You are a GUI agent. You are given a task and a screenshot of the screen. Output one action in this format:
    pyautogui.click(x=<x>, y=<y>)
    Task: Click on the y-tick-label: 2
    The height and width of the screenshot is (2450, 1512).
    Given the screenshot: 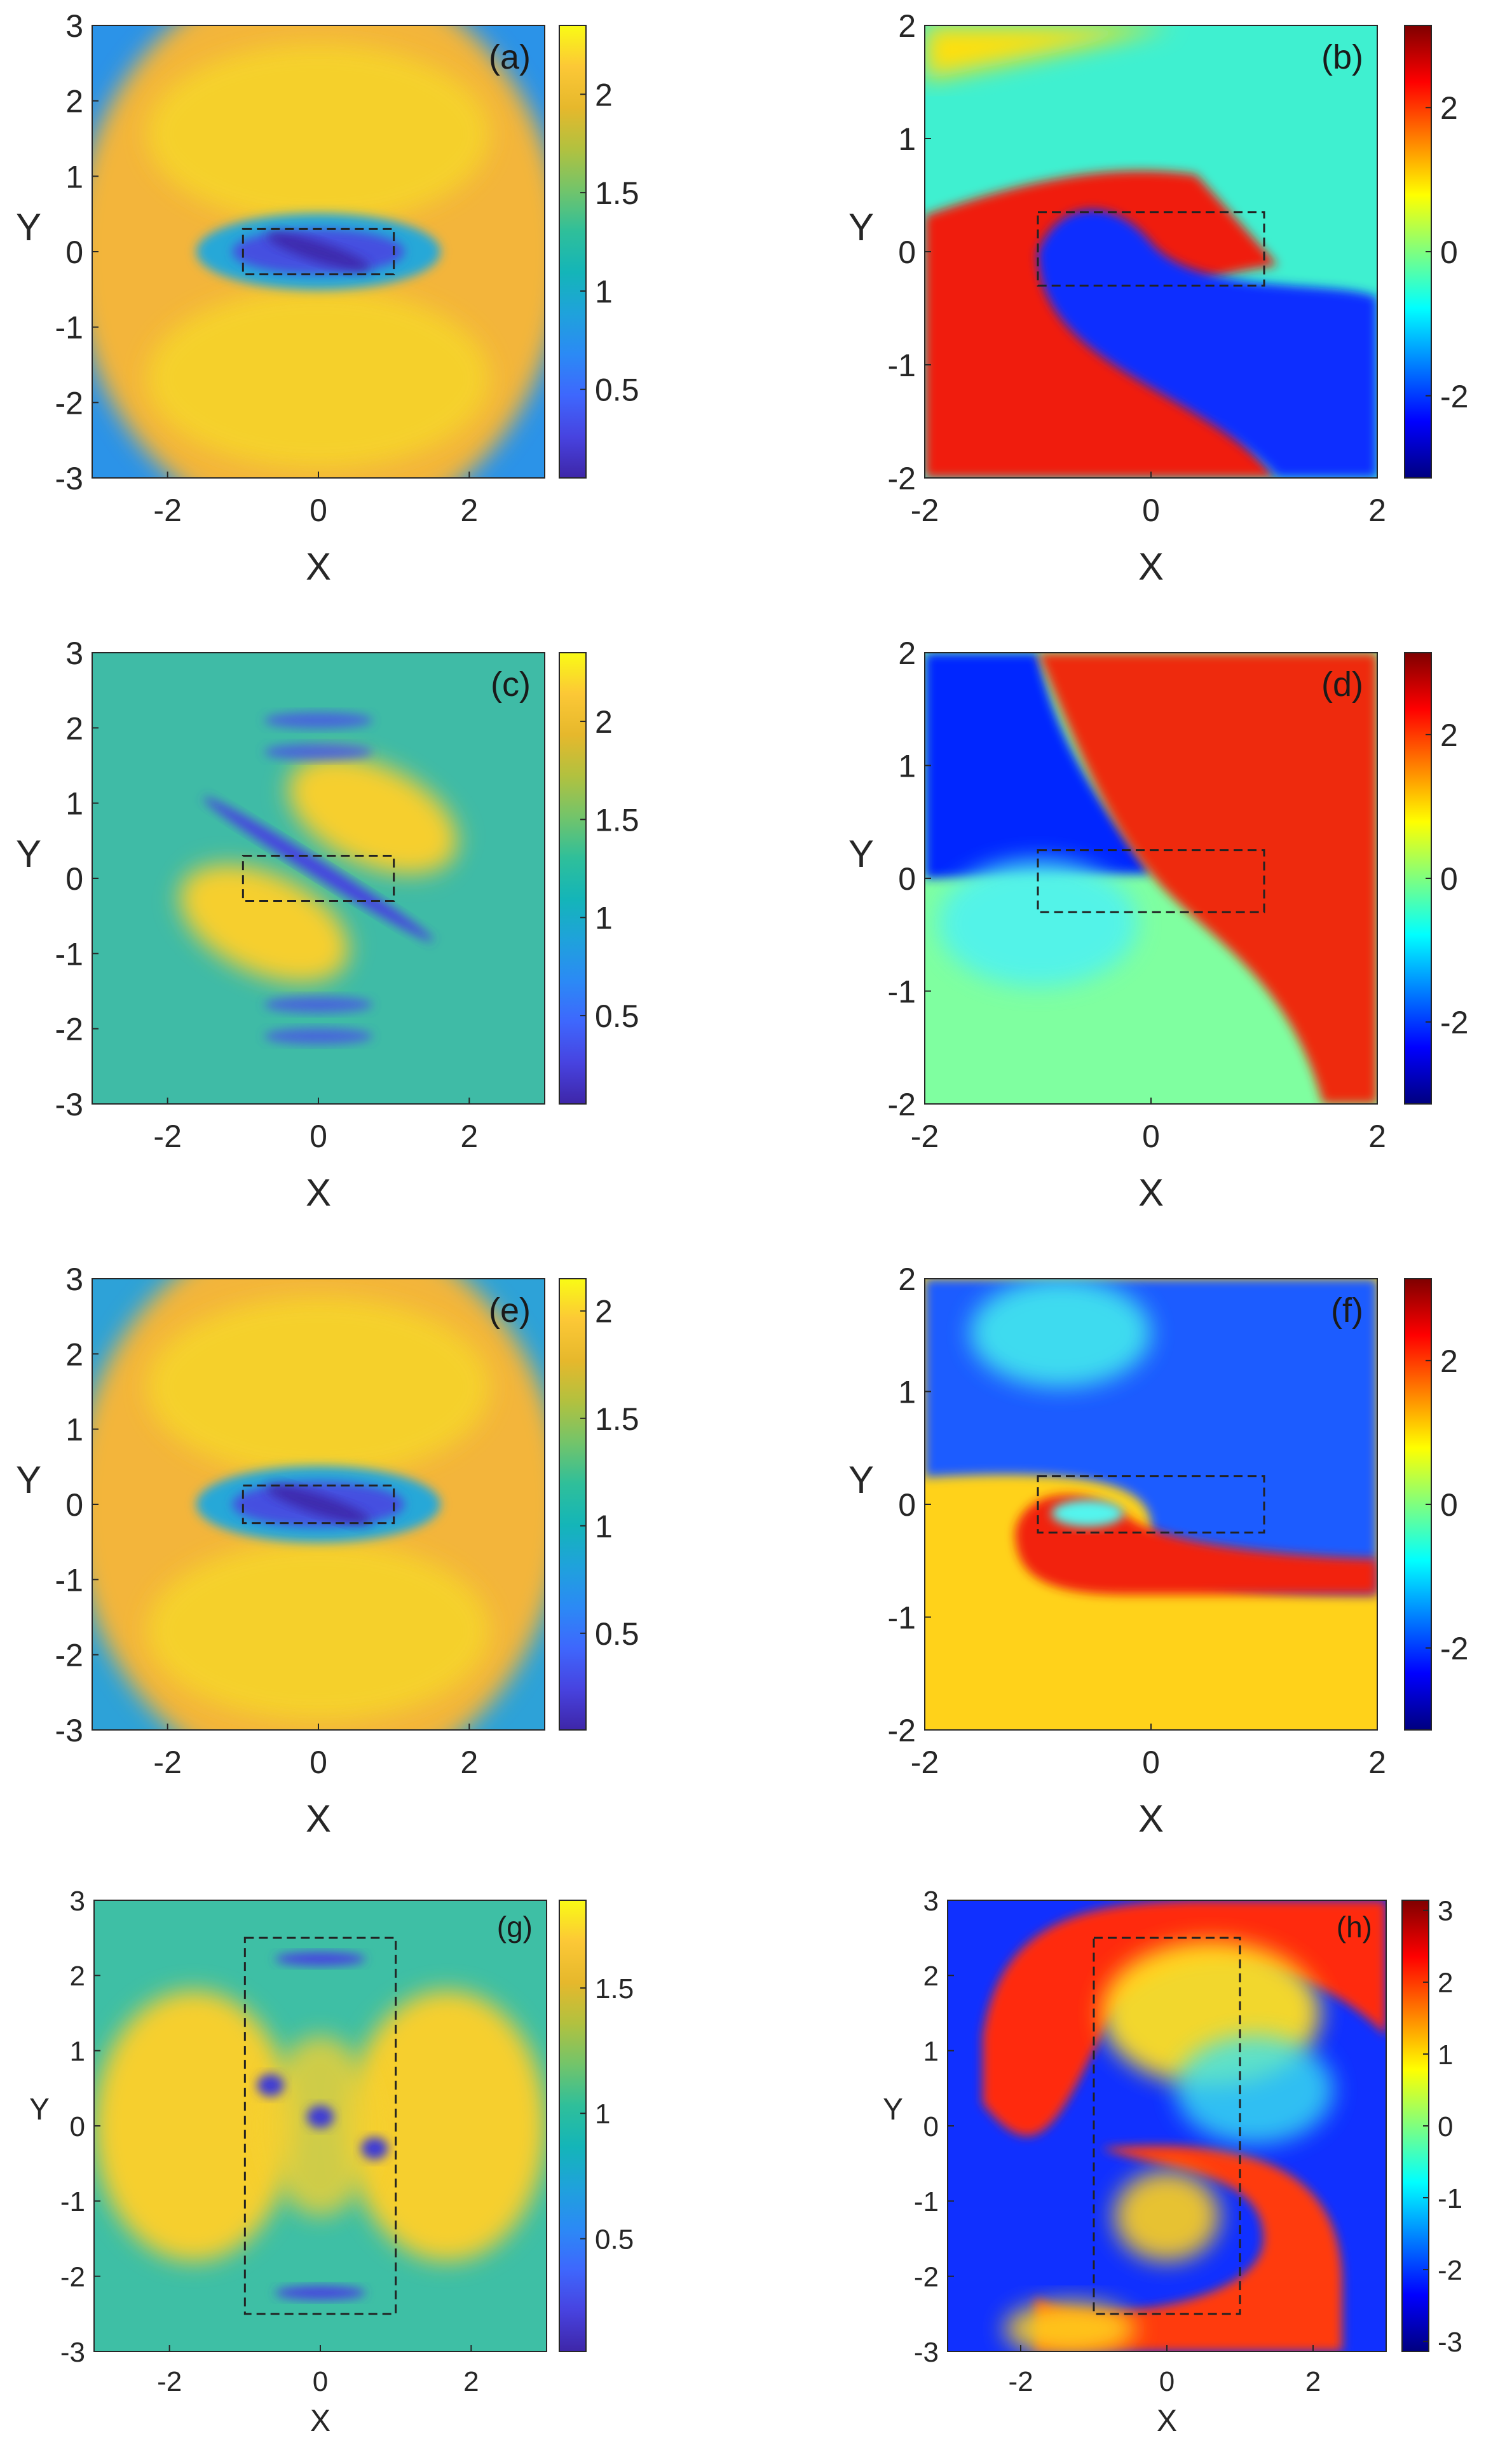 What is the action you would take?
    pyautogui.click(x=907, y=26)
    